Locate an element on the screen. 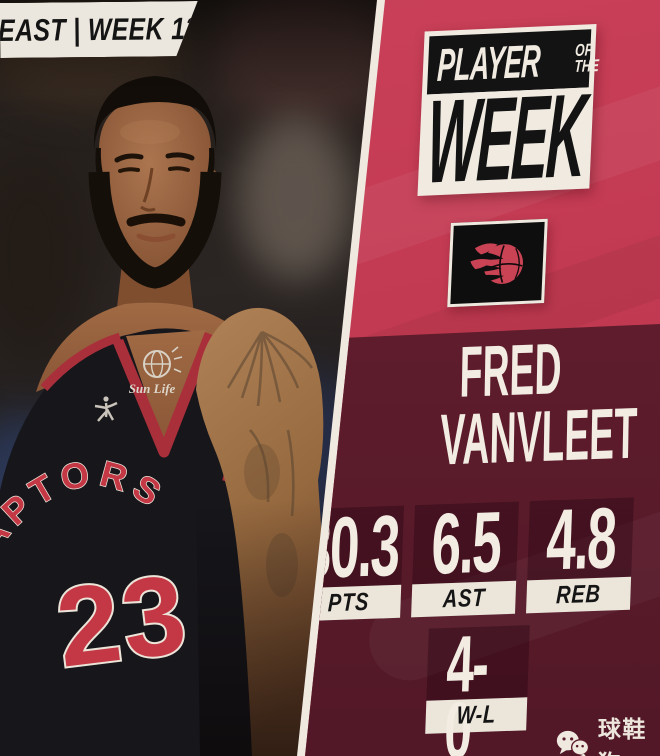 The height and width of the screenshot is (756, 660). stat-assists-label-band: AST is located at coordinates (464, 599).